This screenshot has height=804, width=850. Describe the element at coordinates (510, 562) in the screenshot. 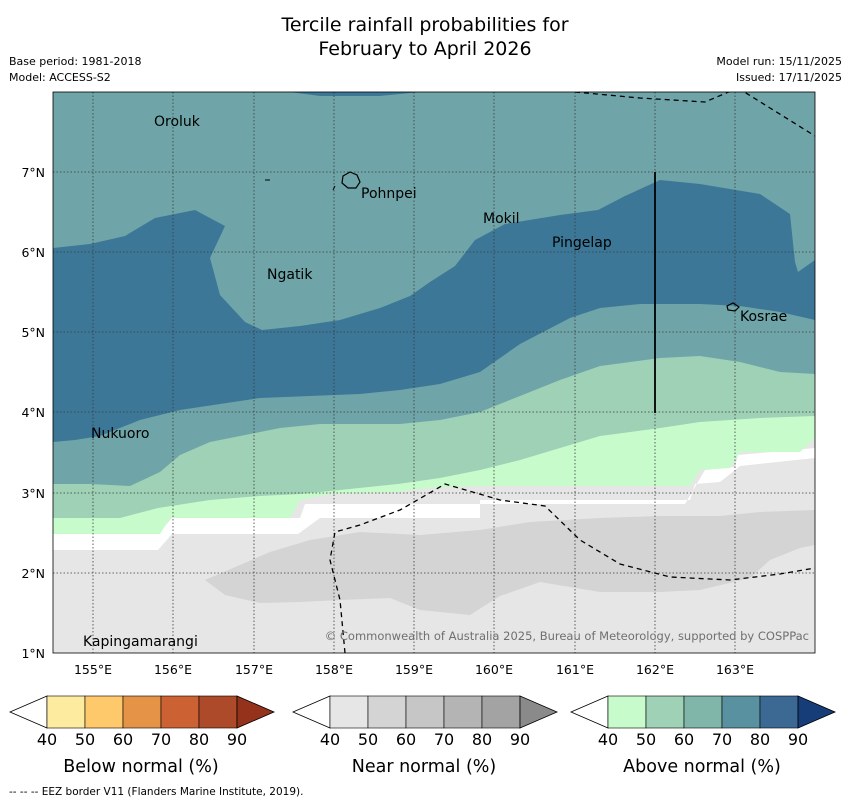

I see `near-normal-50-60-area` at that location.